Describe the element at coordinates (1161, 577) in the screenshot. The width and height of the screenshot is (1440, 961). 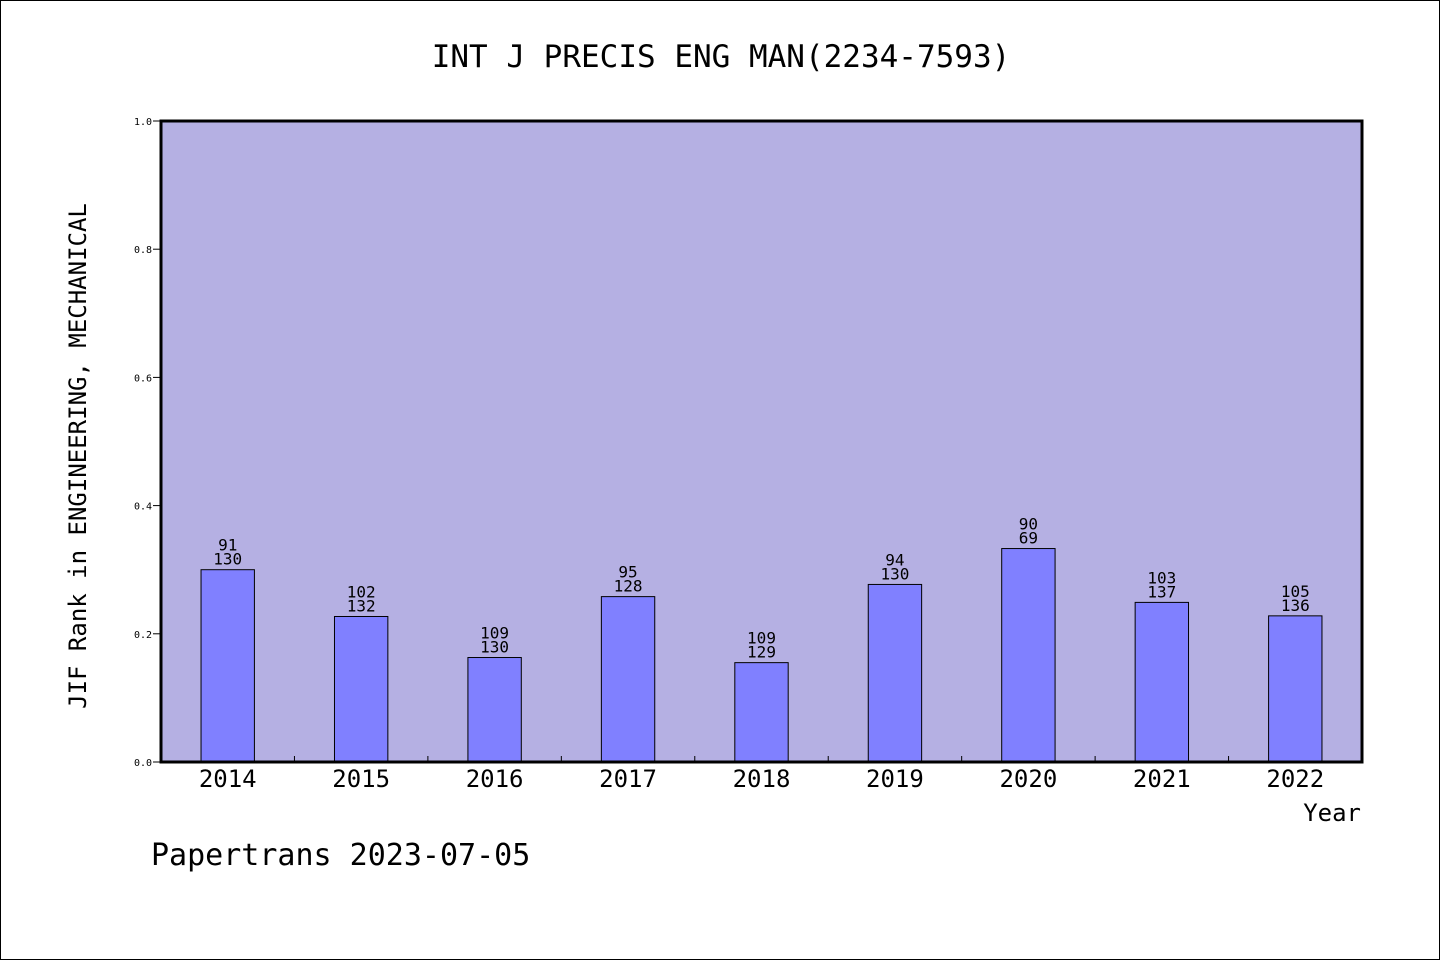
I see `bar-rank-label: 103` at that location.